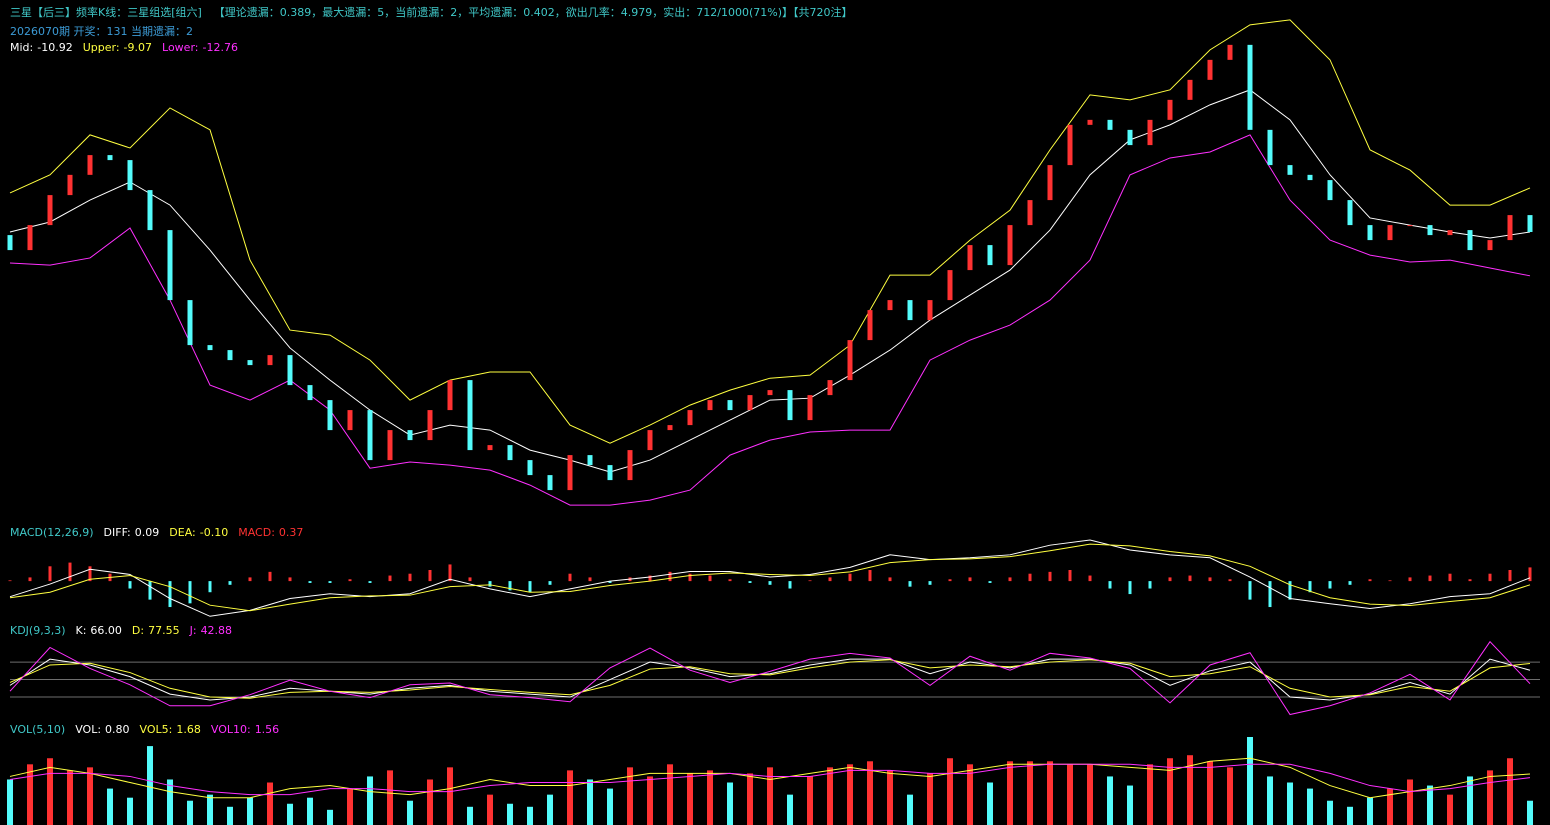 The image size is (1550, 825). Describe the element at coordinates (101, 31) in the screenshot. I see `issue-info: 2026070期 开奖：131 当期遗漏：2` at that location.